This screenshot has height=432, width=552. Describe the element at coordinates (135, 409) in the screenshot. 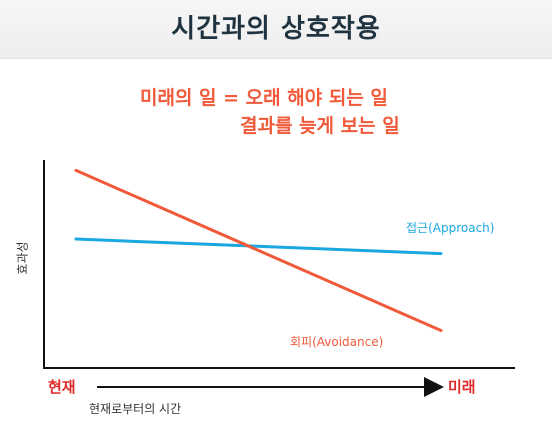

I see `x-axis-label: 현재로부터의 시간` at that location.